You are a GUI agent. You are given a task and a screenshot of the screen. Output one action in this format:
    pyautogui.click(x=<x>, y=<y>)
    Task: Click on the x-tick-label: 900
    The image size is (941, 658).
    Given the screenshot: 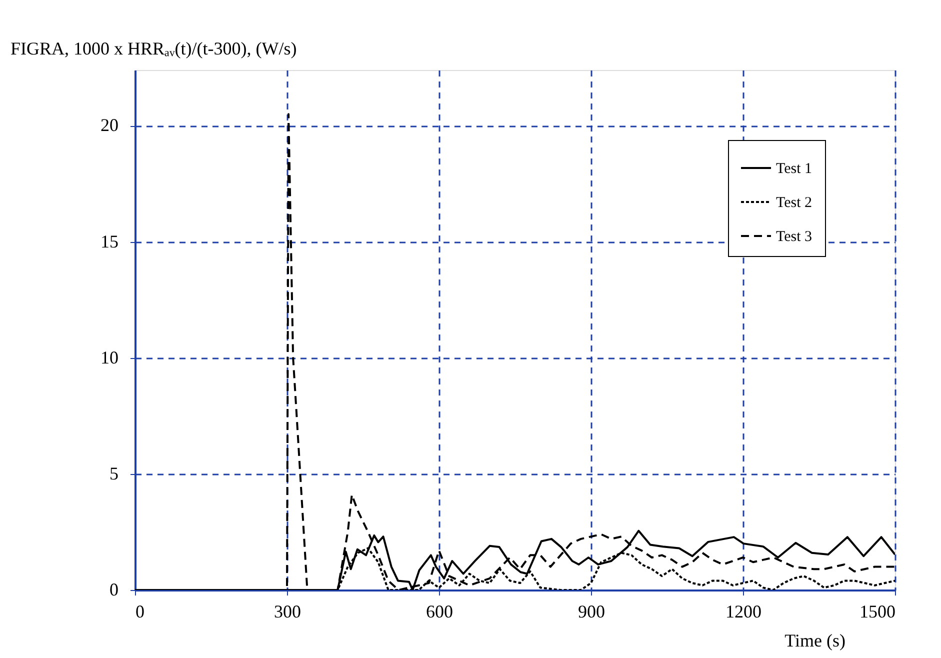 What is the action you would take?
    pyautogui.click(x=591, y=612)
    